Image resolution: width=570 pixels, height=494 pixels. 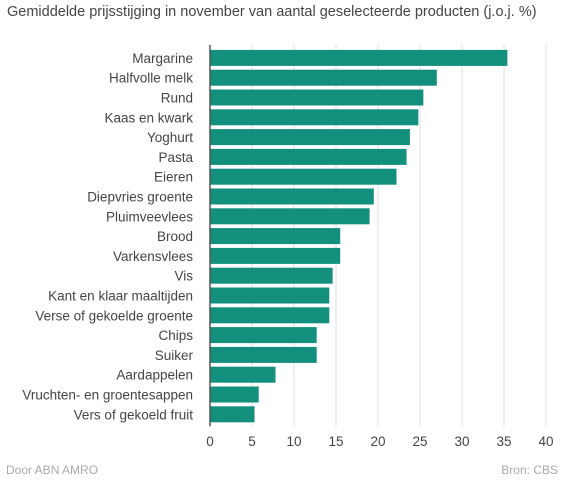 I want to click on x-tick-label: 25, so click(x=419, y=441).